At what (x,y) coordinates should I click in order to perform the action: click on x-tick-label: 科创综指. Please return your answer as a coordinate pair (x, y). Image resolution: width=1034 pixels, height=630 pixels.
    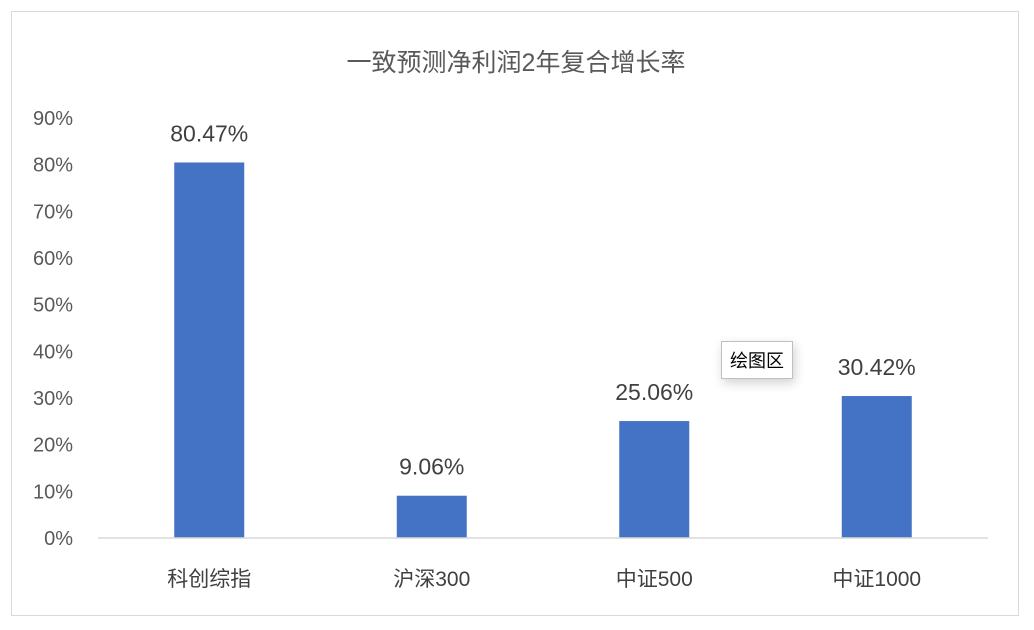
    Looking at the image, I should click on (209, 579).